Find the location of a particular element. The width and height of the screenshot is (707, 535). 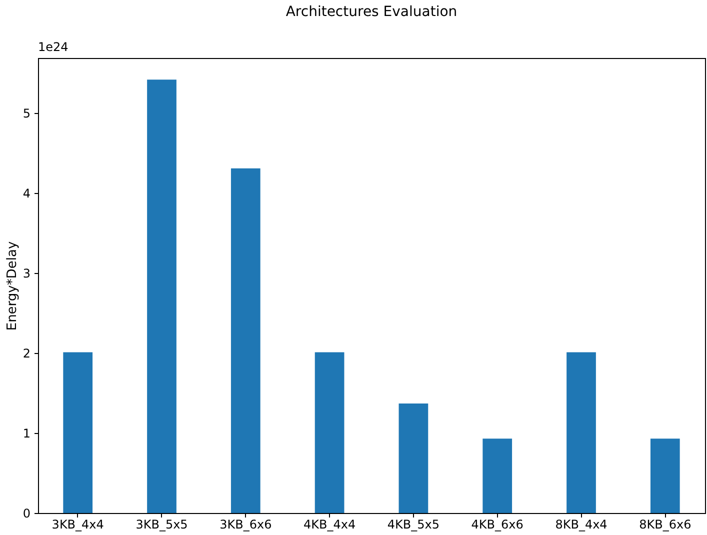

y-tick-label: 1 is located at coordinates (26, 433).